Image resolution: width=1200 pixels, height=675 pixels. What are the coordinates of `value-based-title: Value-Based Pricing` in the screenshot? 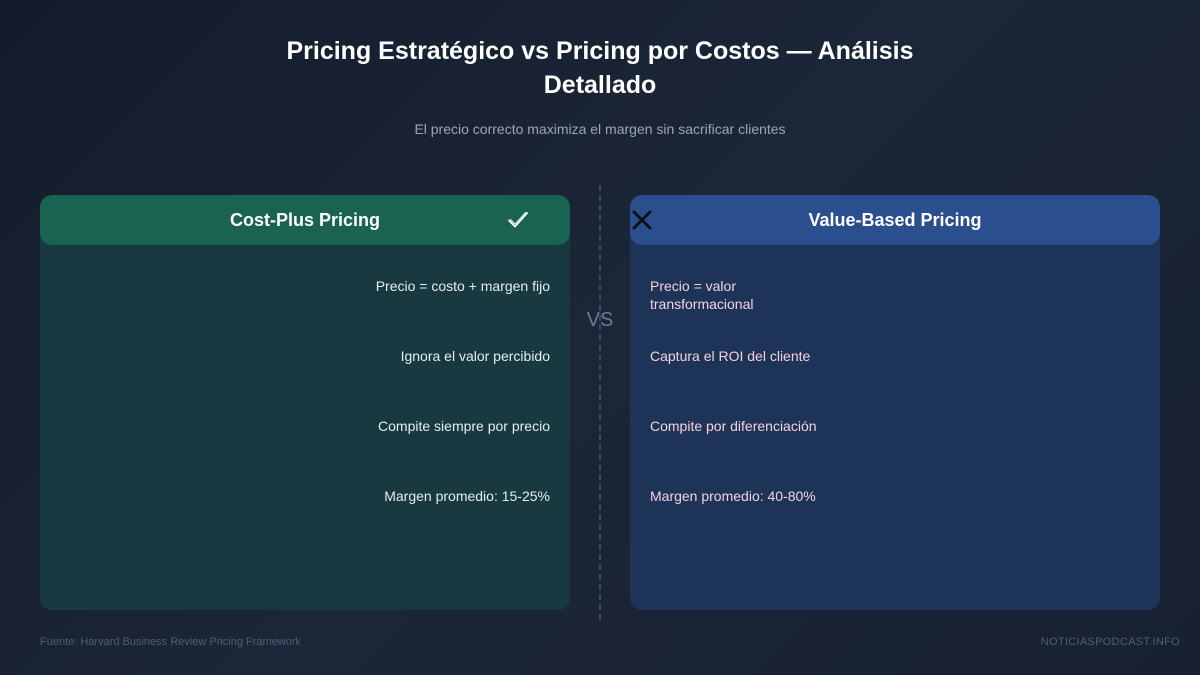 It's located at (895, 219).